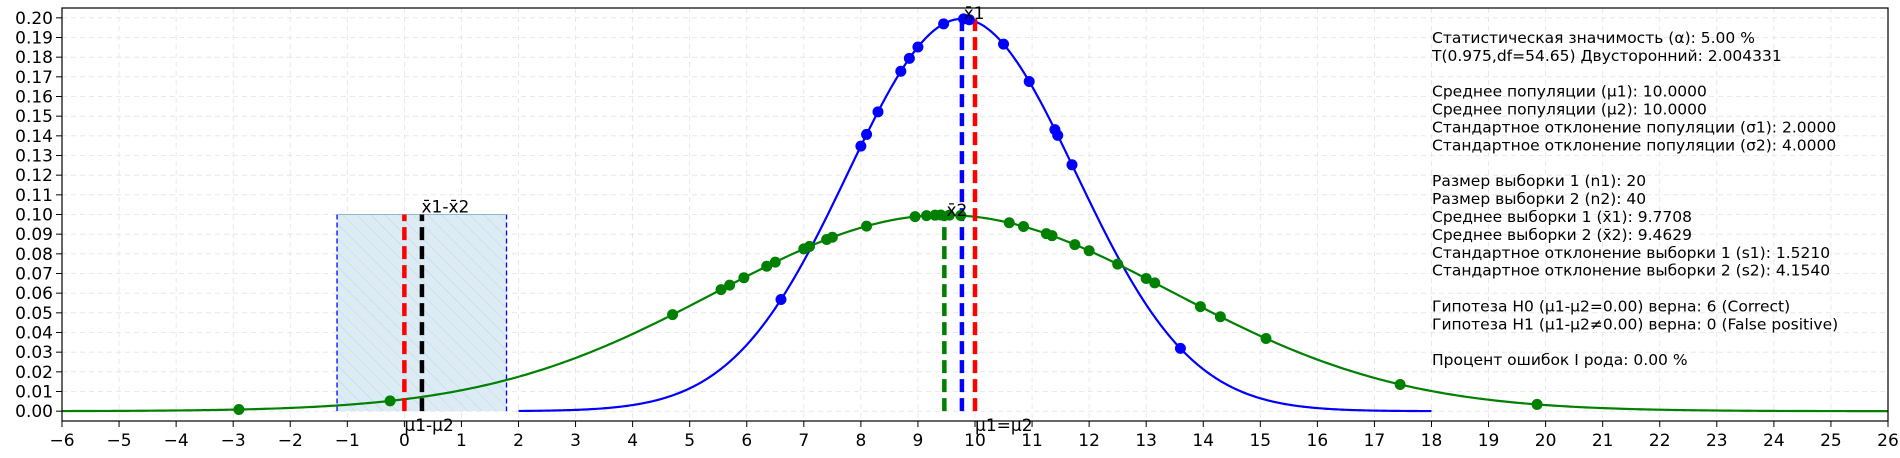  What do you see at coordinates (34, 58) in the screenshot?
I see `y-tick-label: 0.18` at bounding box center [34, 58].